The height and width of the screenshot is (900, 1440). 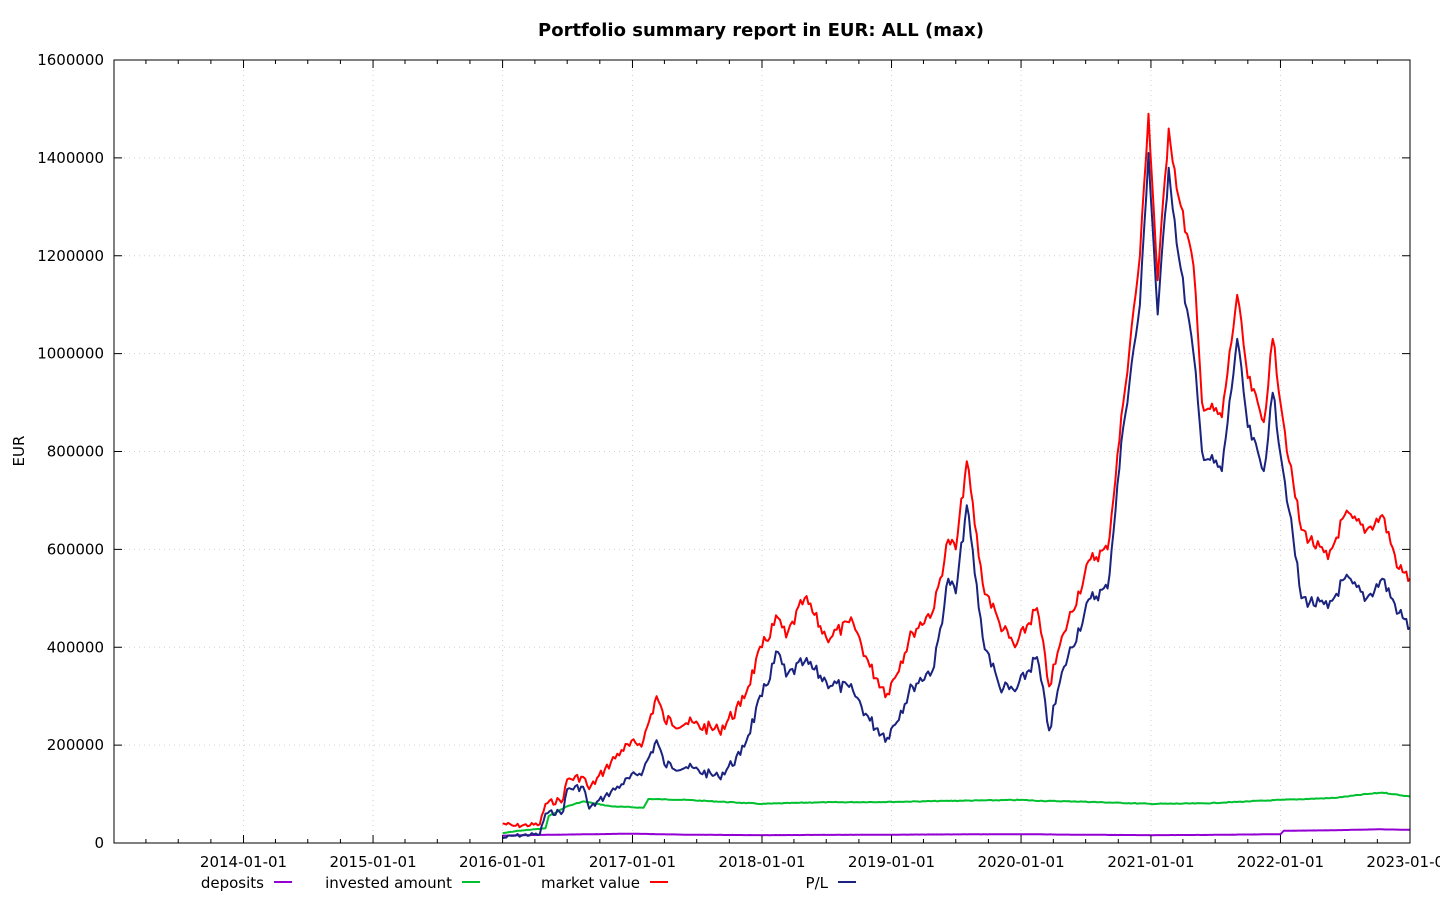 I want to click on x-tick-label: 2018-01-01, so click(x=761, y=862).